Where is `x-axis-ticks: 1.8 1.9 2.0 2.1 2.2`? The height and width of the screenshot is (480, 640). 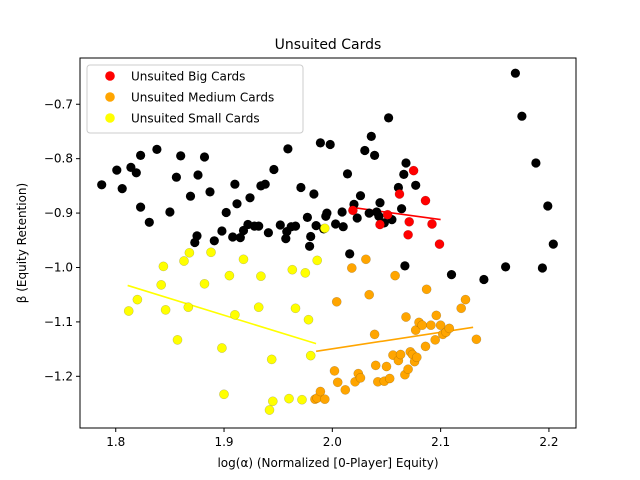 x-axis-ticks: 1.8 1.9 2.0 2.1 2.2 is located at coordinates (332, 438).